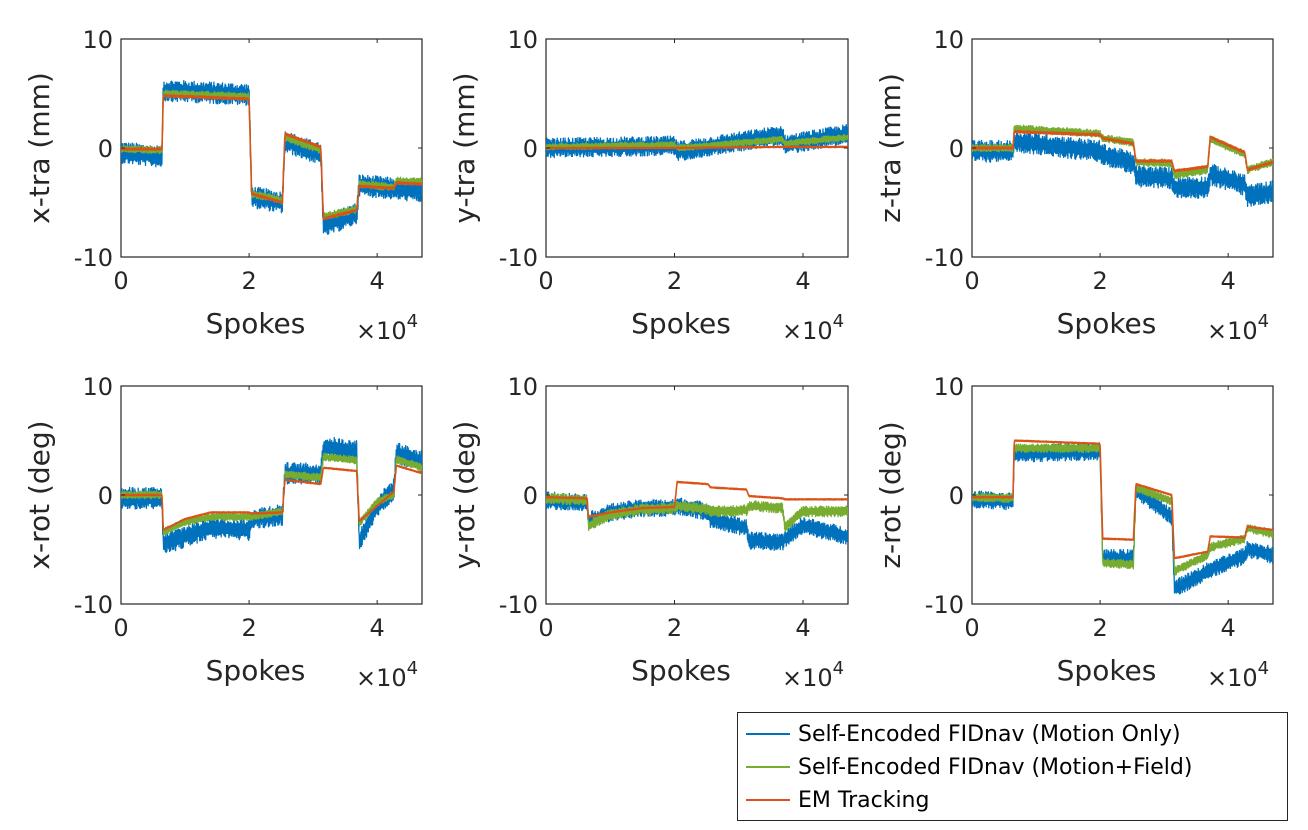 The image size is (1308, 830). I want to click on legend-label-em-tracking: EM Tracking, so click(864, 800).